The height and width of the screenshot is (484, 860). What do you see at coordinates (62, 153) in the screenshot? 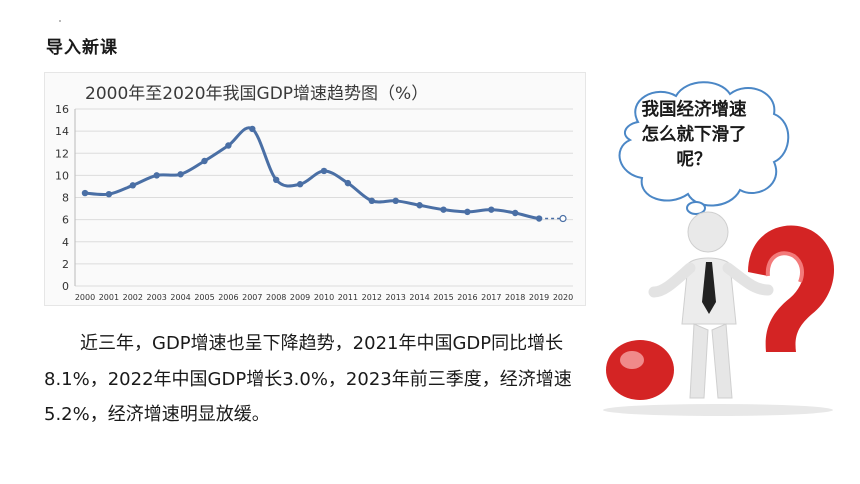
I see `y-tick-label-12: 12` at bounding box center [62, 153].